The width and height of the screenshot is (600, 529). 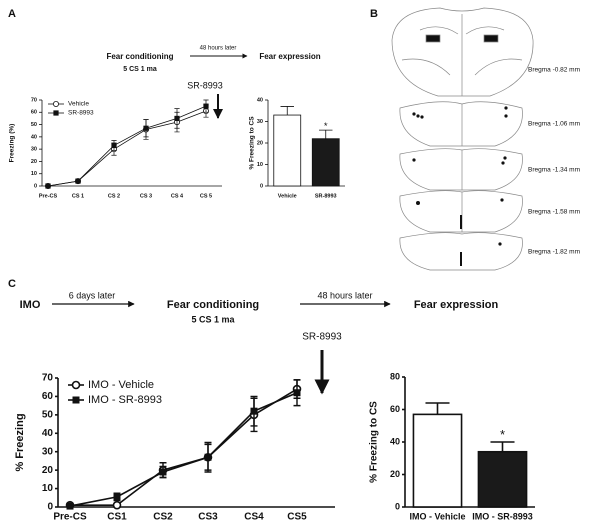 What do you see at coordinates (326, 196) in the screenshot?
I see `x-tick-label: SR-8993` at bounding box center [326, 196].